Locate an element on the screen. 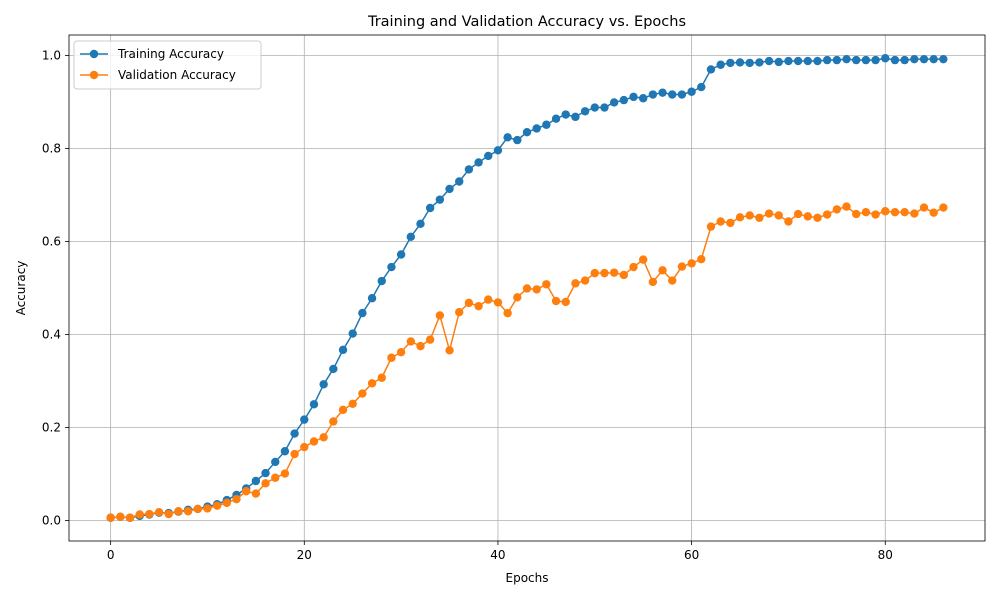 This screenshot has height=600, width=1000. x-tick-label: 0 is located at coordinates (111, 555).